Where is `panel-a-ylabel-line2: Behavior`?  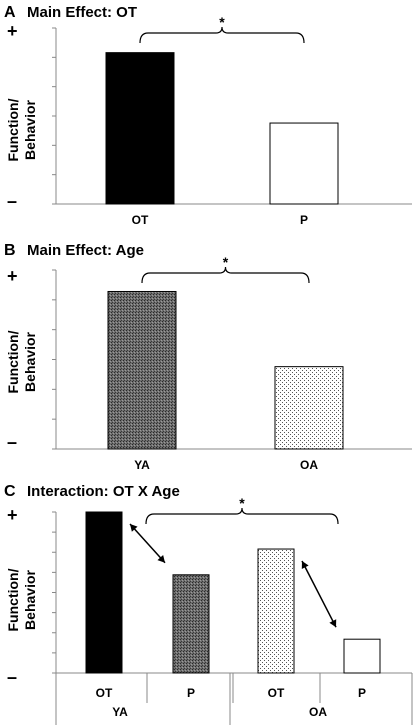 panel-a-ylabel-line2: Behavior is located at coordinates (30, 129).